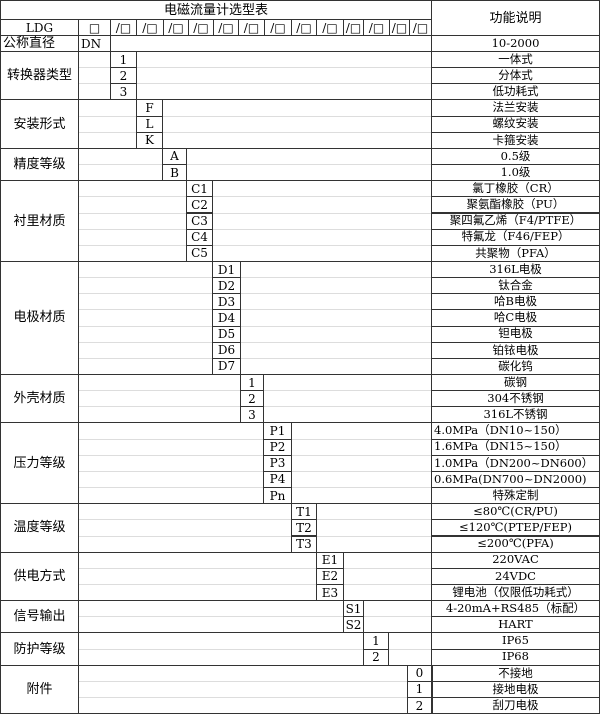  Describe the element at coordinates (515, 302) in the screenshot. I see `option-description: 哈B电极` at that location.